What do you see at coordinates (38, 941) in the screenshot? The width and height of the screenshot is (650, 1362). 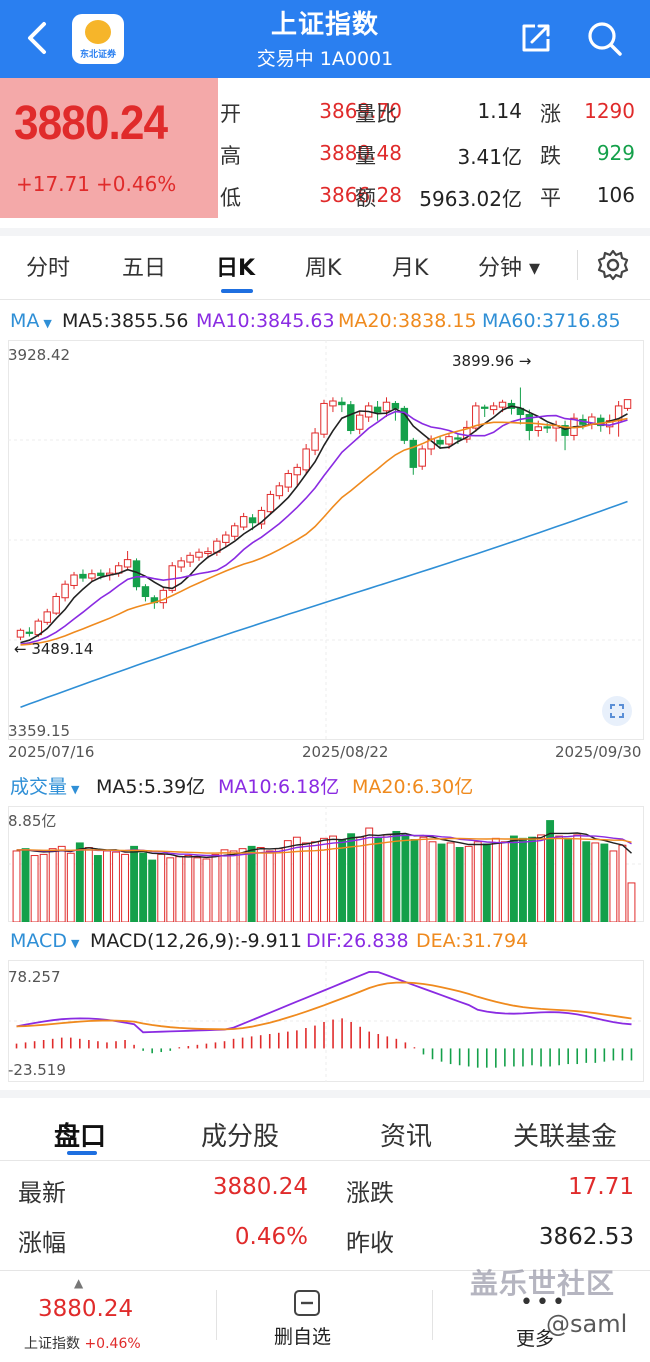 I see `macd-label: MACD` at bounding box center [38, 941].